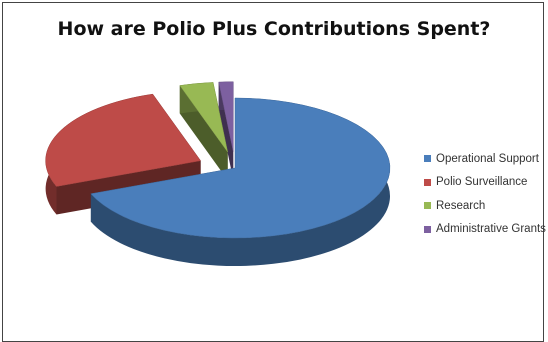 This screenshot has height=342, width=548. What do you see at coordinates (274, 29) in the screenshot?
I see `chart-title: How are Polio Plus Contributions Spent?` at bounding box center [274, 29].